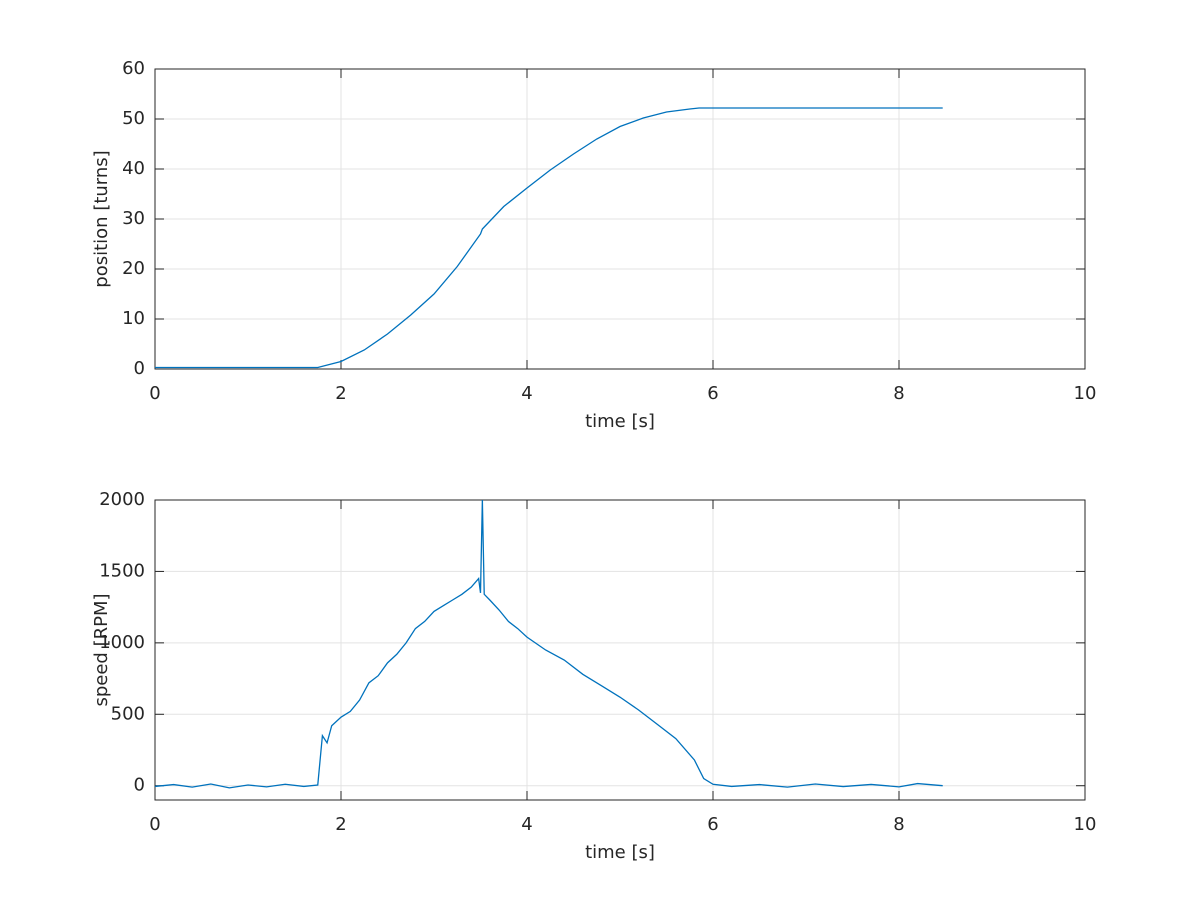  Describe the element at coordinates (128, 713) in the screenshot. I see `y-tick-label: 500` at that location.